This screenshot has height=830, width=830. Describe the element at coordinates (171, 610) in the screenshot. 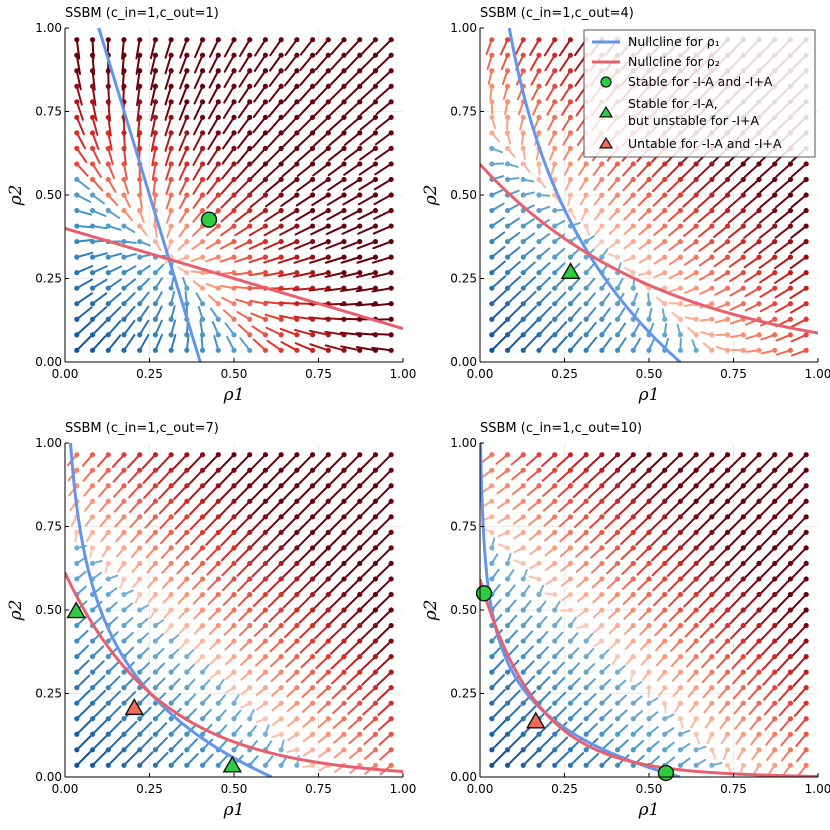

I see `nullcline-rho1` at that location.